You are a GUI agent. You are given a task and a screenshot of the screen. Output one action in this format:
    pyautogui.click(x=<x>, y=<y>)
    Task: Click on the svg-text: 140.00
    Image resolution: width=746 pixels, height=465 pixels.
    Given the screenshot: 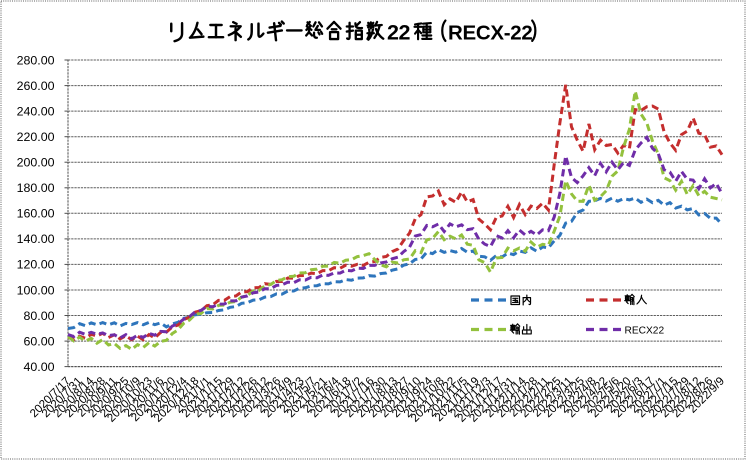 What is the action you would take?
    pyautogui.click(x=36, y=239)
    